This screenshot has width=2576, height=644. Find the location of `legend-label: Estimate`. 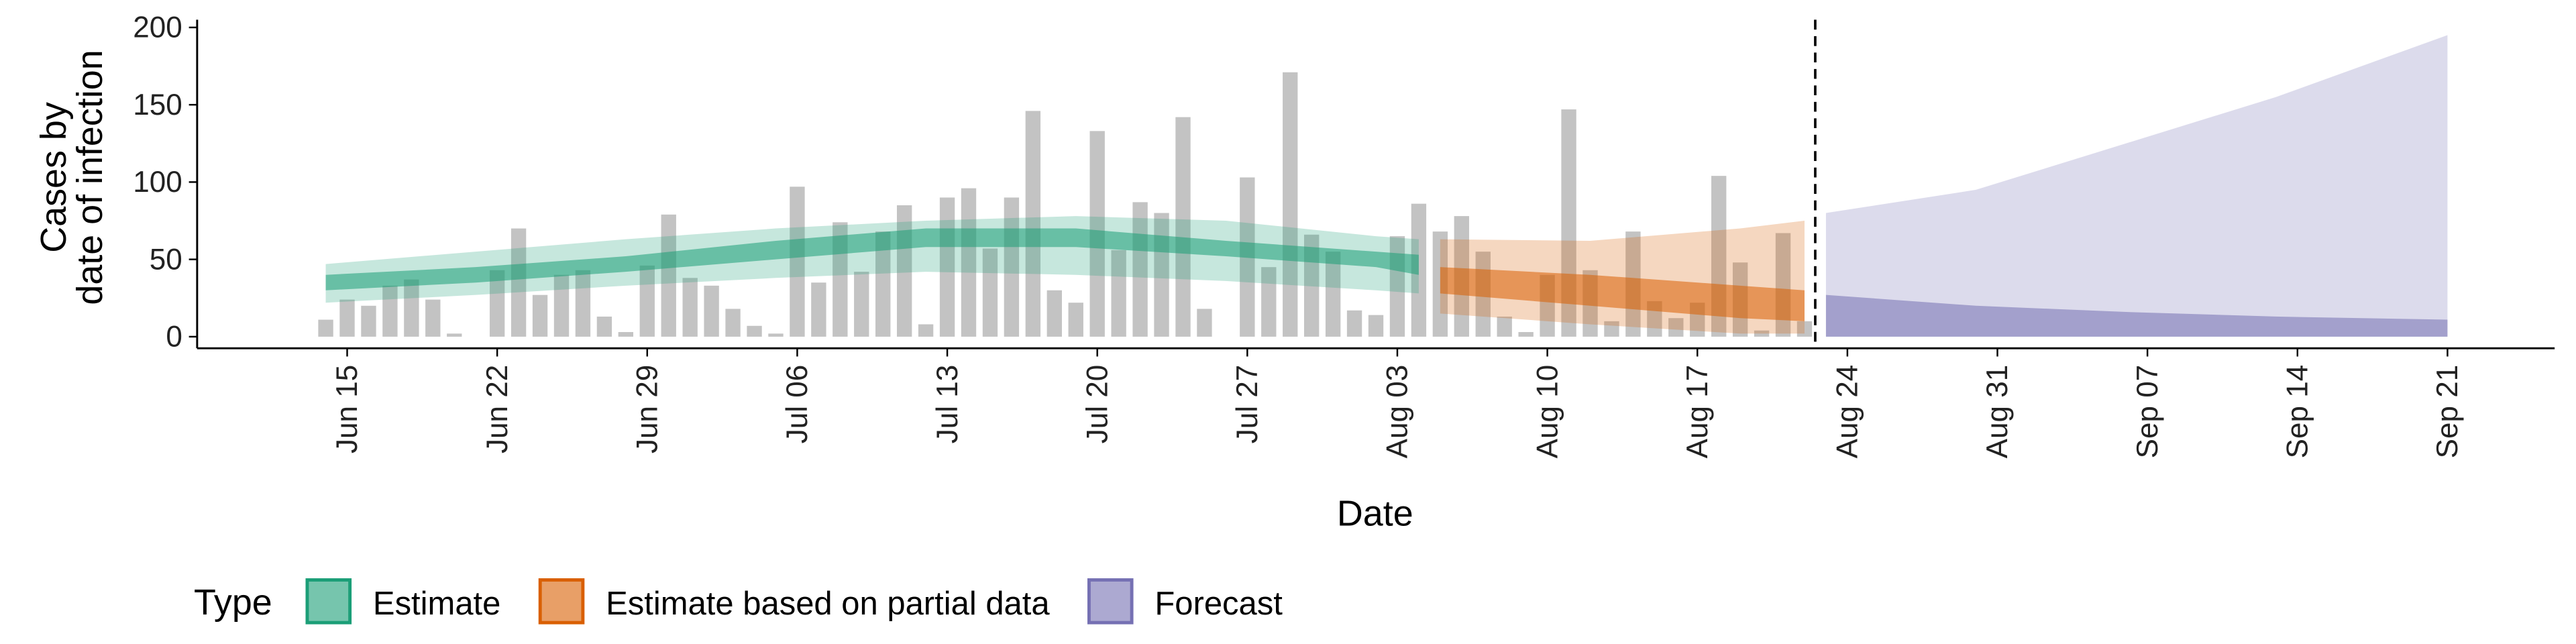

legend-label: Estimate is located at coordinates (437, 604).